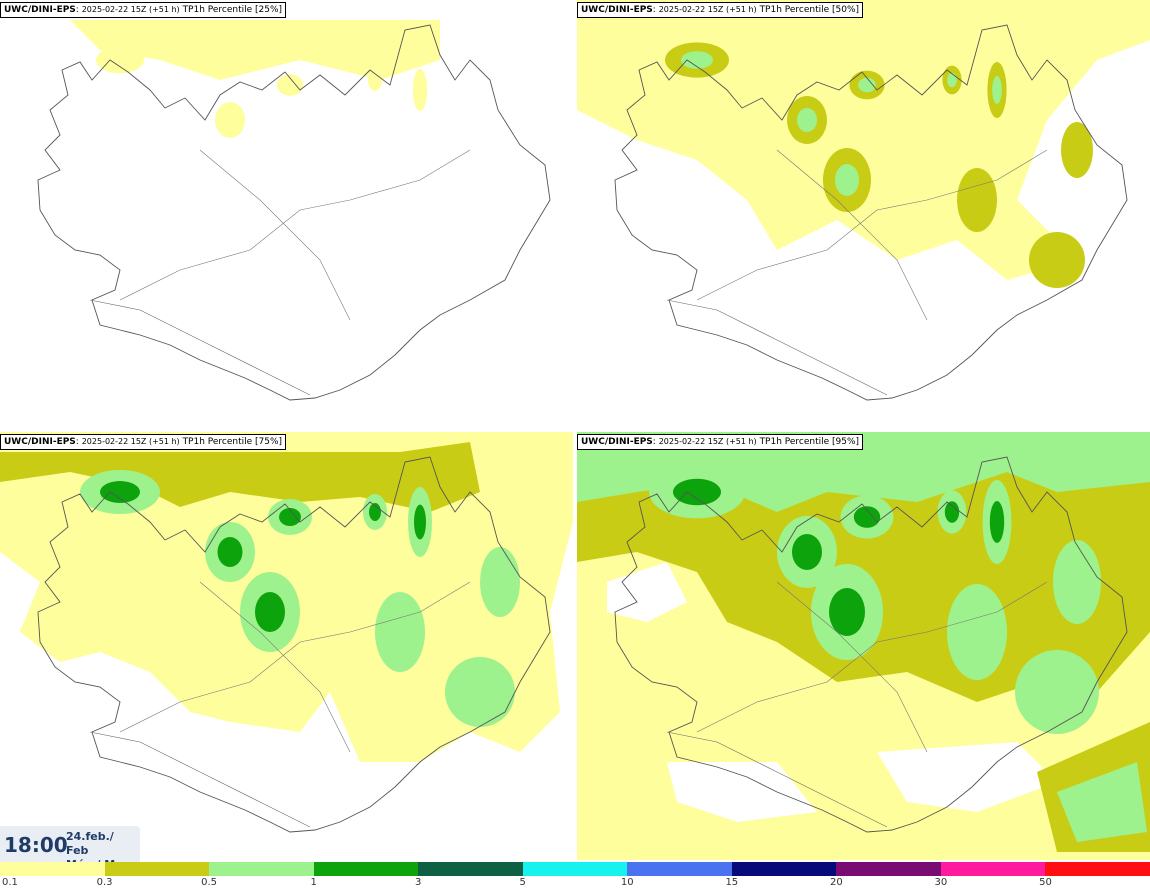  Describe the element at coordinates (209, 882) in the screenshot. I see `legend-tick-label: 0.5` at that location.